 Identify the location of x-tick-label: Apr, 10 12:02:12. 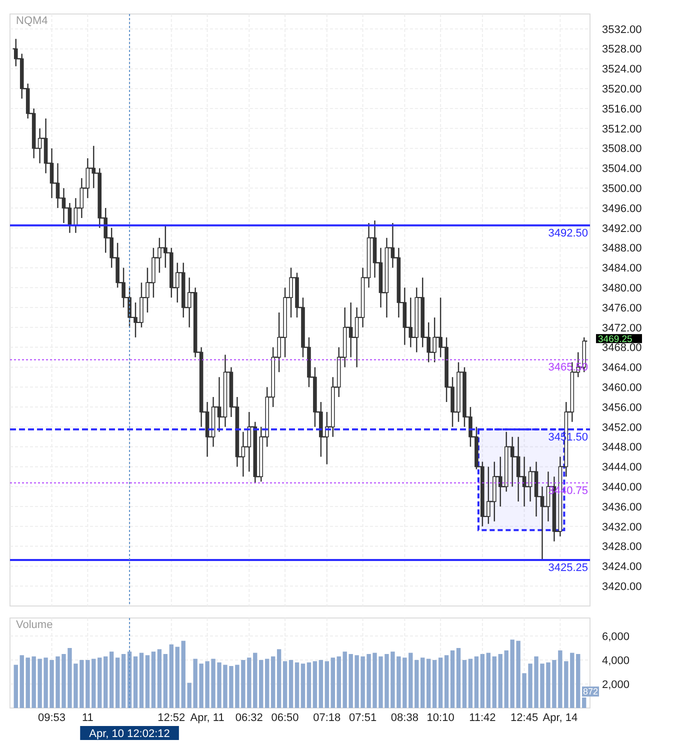
(129, 734).